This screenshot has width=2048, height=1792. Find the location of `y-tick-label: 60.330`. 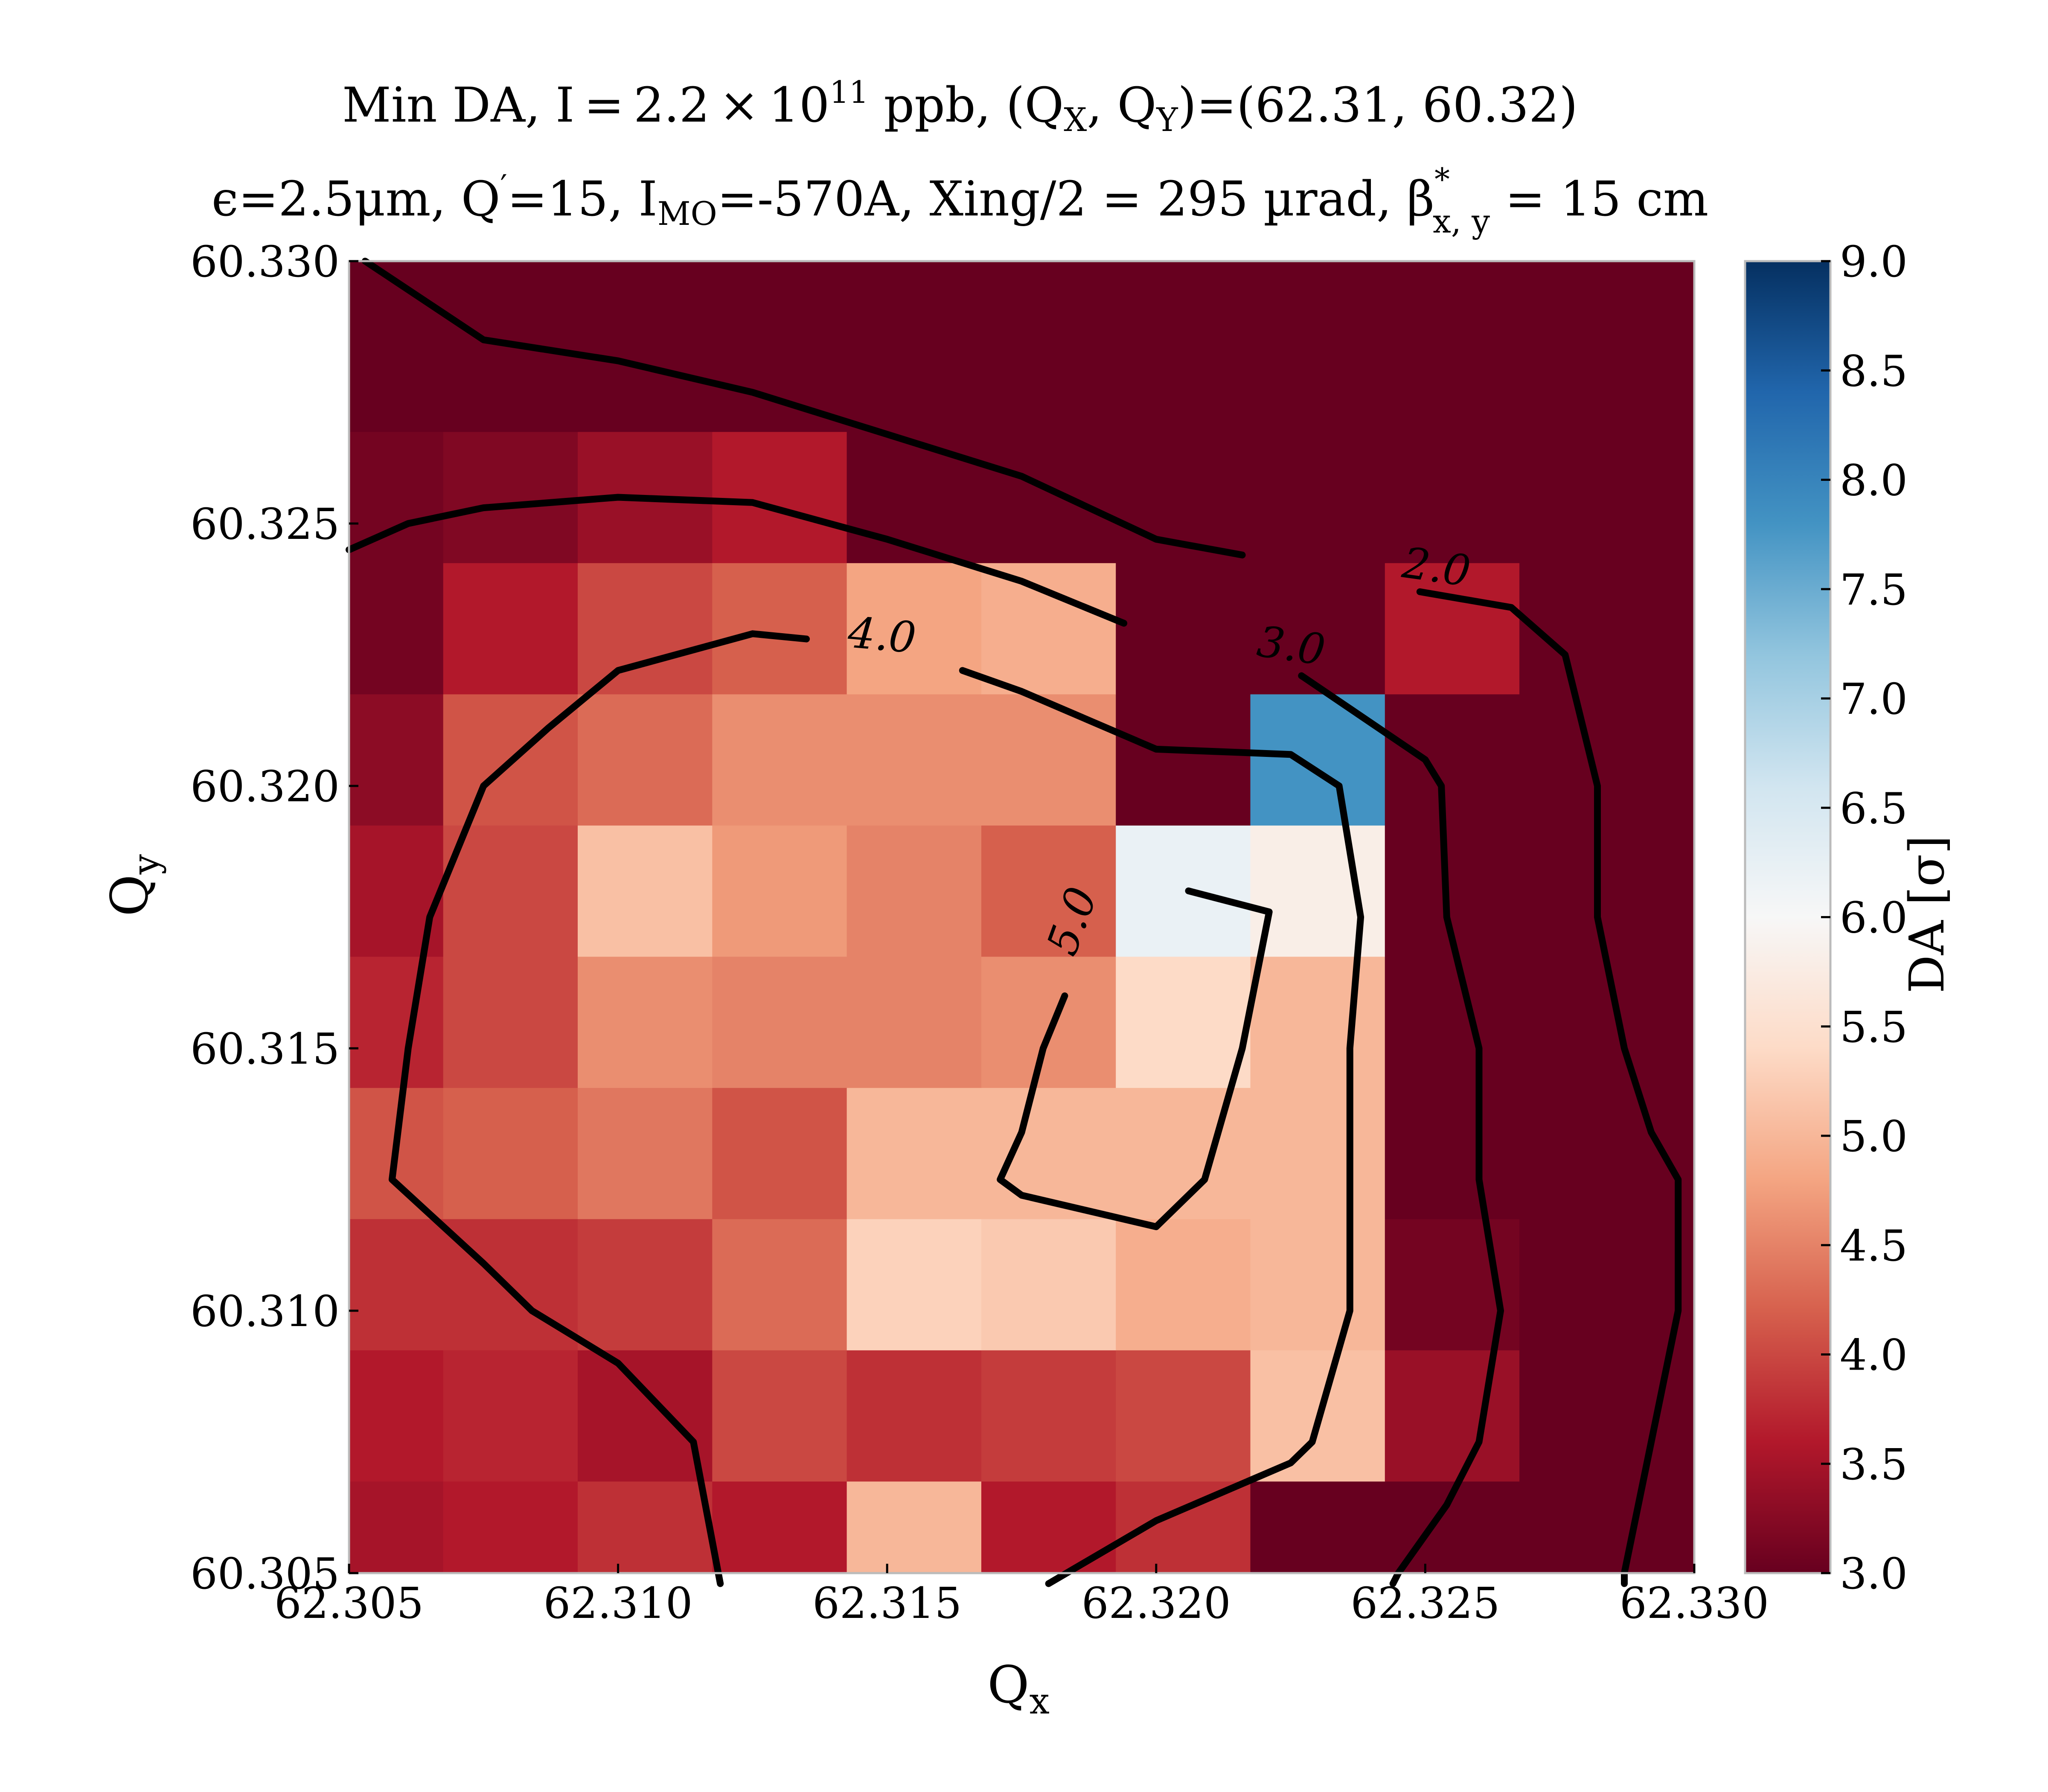

y-tick-label: 60.330 is located at coordinates (265, 262).